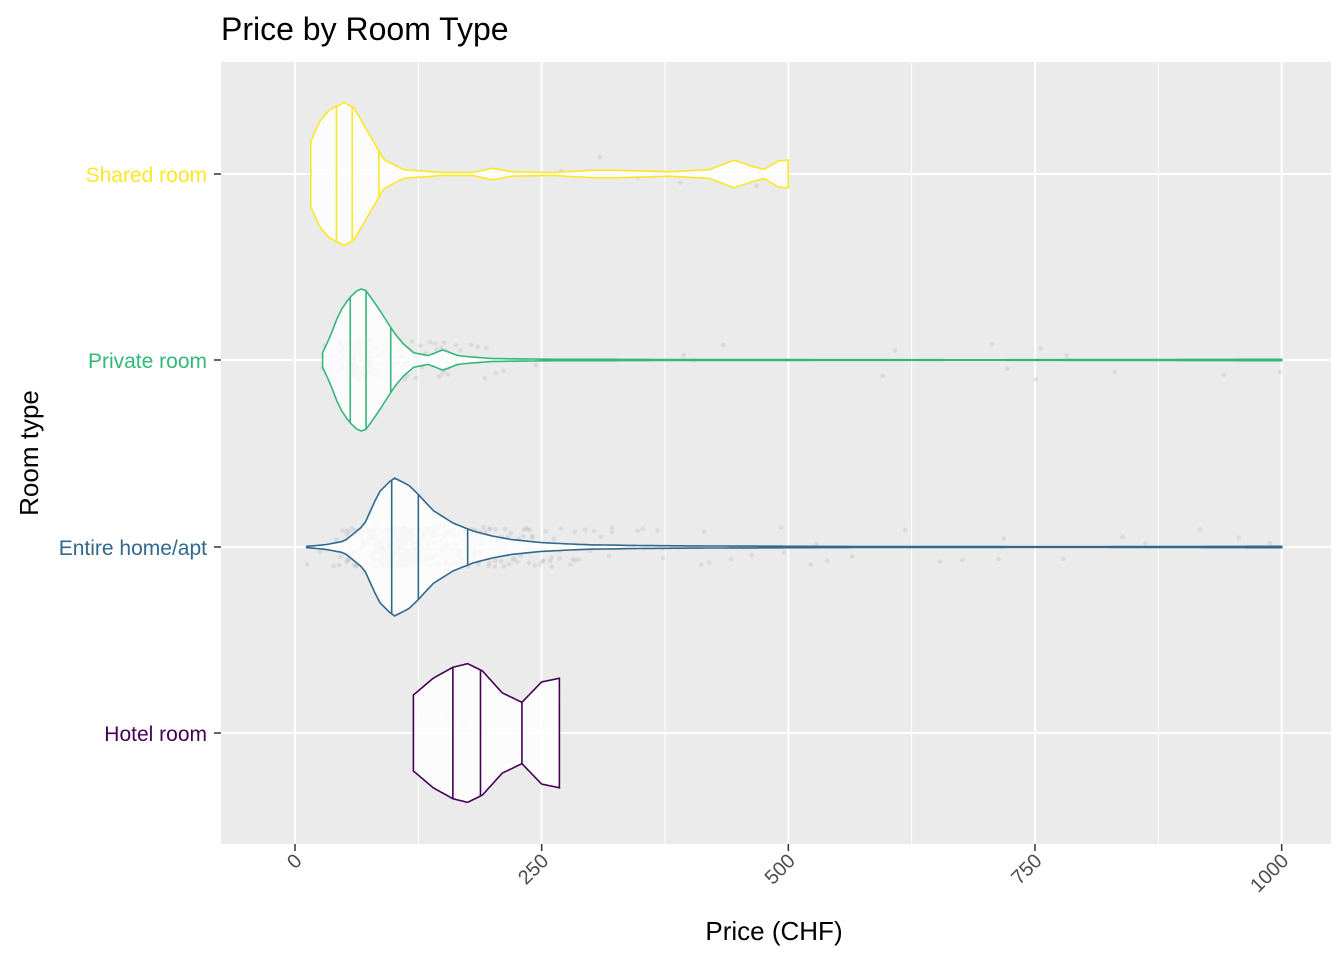  What do you see at coordinates (1026, 869) in the screenshot?
I see `x-tick-label: 750` at bounding box center [1026, 869].